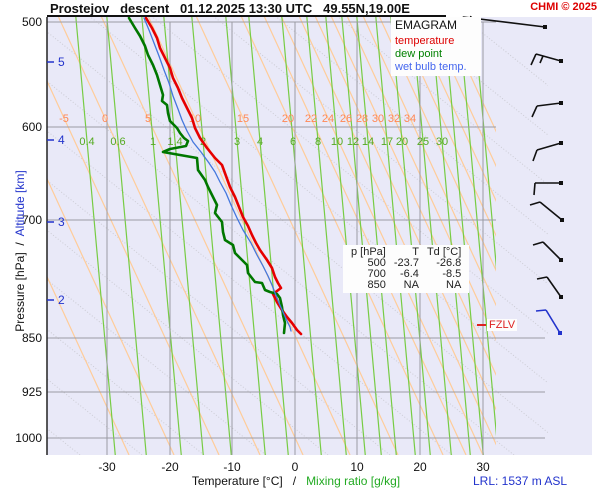 The width and height of the screenshot is (600, 500). Describe the element at coordinates (170, 467) in the screenshot. I see `svg-text: -20` at that location.